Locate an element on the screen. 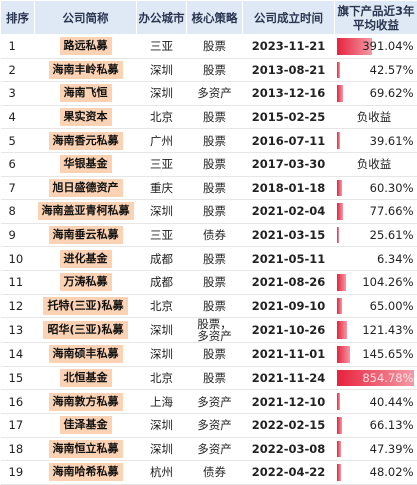 The width and height of the screenshot is (417, 485). avg-return-cell: 69.62% is located at coordinates (376, 94).